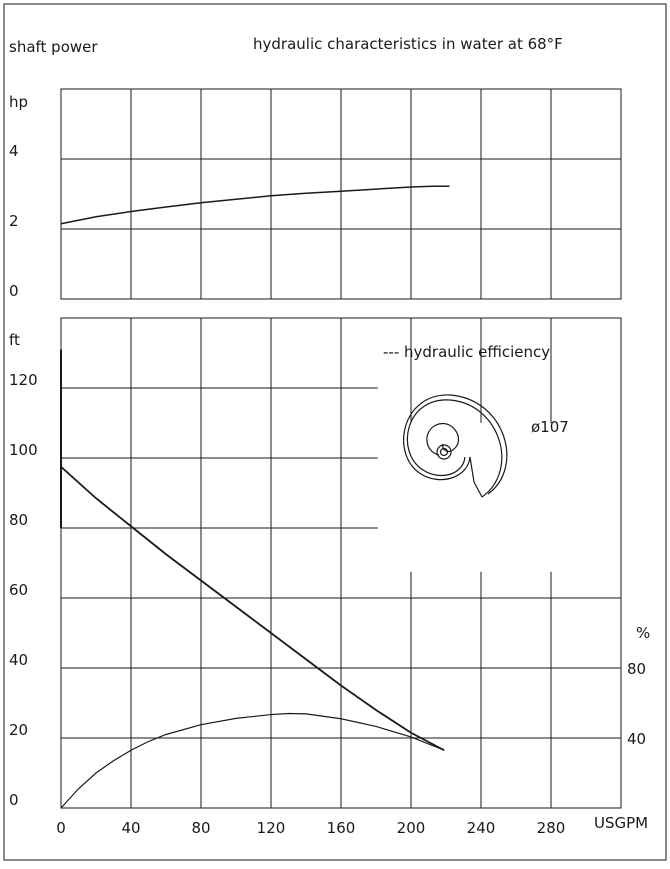  Describe the element at coordinates (455, 446) in the screenshot. I see `impeller-drawing-icon` at that location.